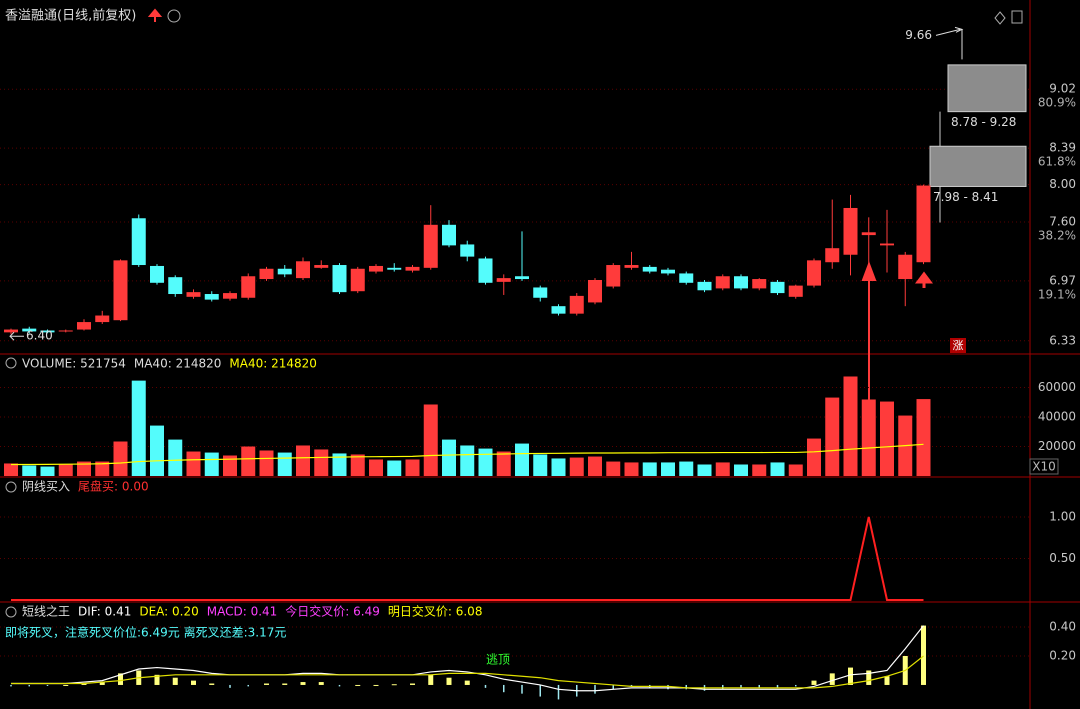  What do you see at coordinates (1062, 627) in the screenshot?
I see `y-tick-label: 0.40` at bounding box center [1062, 627].